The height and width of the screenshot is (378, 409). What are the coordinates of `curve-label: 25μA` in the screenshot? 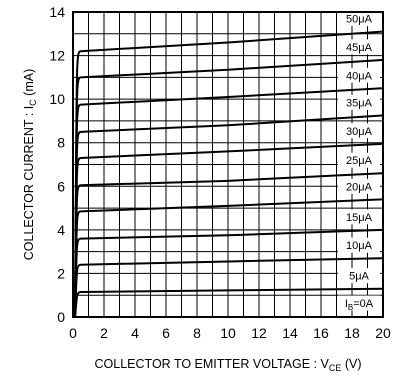 It's located at (359, 161).